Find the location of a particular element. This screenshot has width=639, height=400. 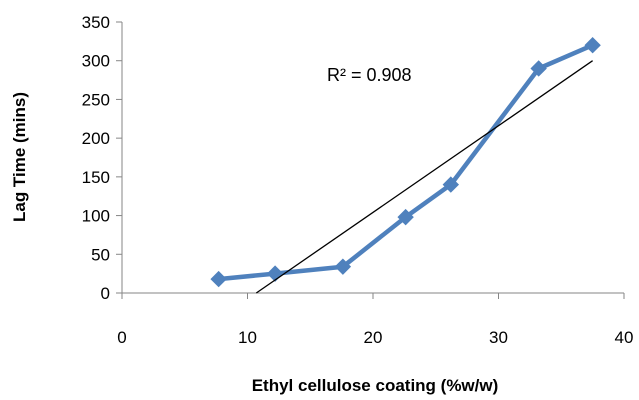

x-tick-label: 30 is located at coordinates (498, 337).